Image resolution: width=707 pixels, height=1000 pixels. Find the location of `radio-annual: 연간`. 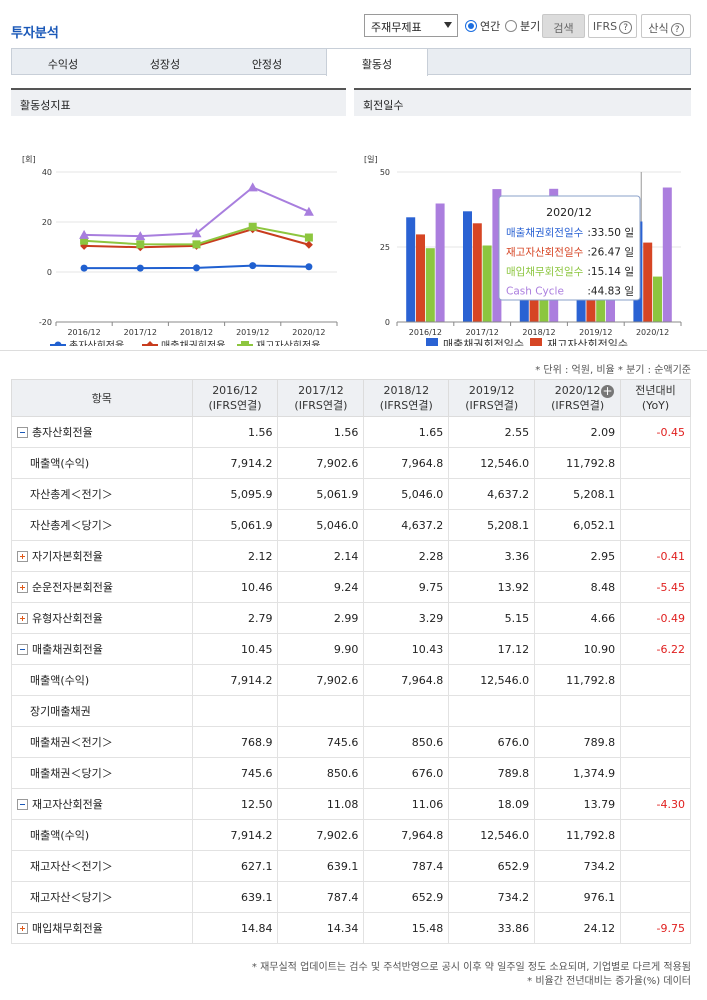

radio-annual: 연간 is located at coordinates (482, 26).